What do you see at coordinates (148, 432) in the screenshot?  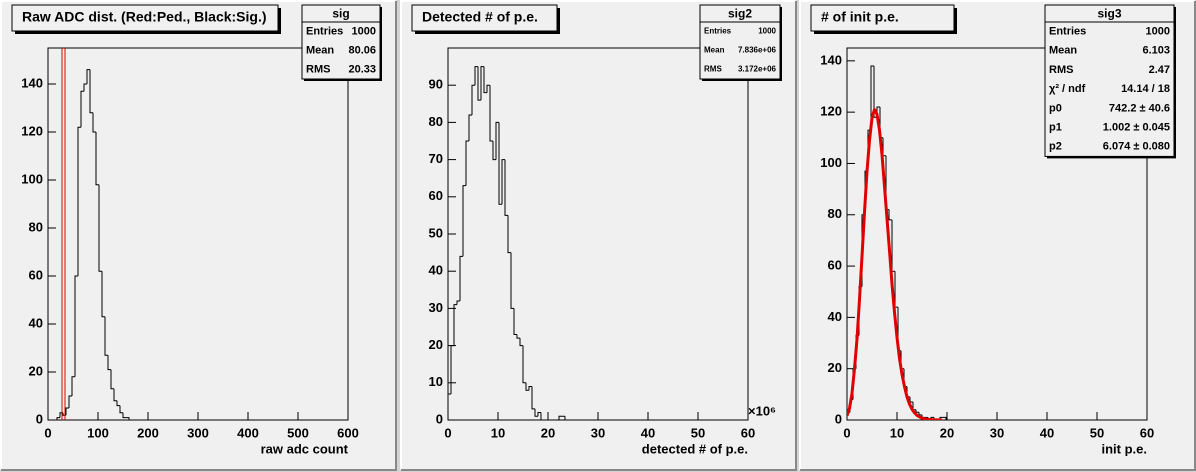 I see `x-tick-label: 200` at bounding box center [148, 432].